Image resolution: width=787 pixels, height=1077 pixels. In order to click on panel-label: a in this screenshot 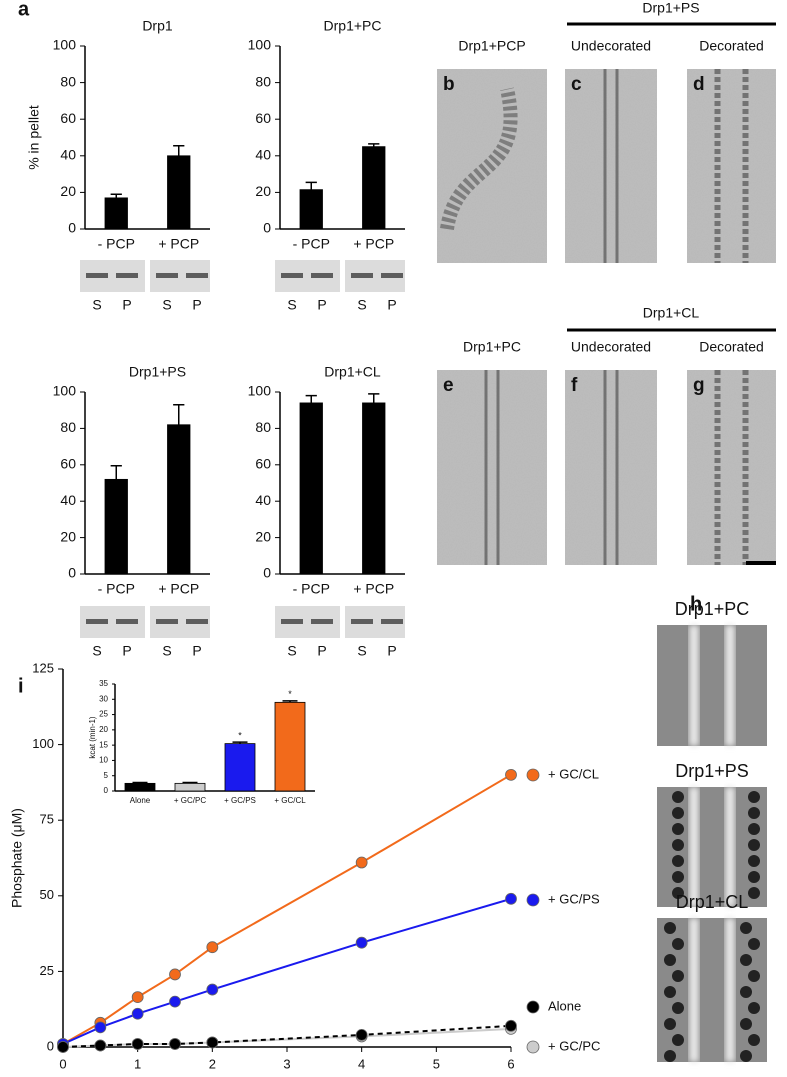, I will do `click(24, 10)`.